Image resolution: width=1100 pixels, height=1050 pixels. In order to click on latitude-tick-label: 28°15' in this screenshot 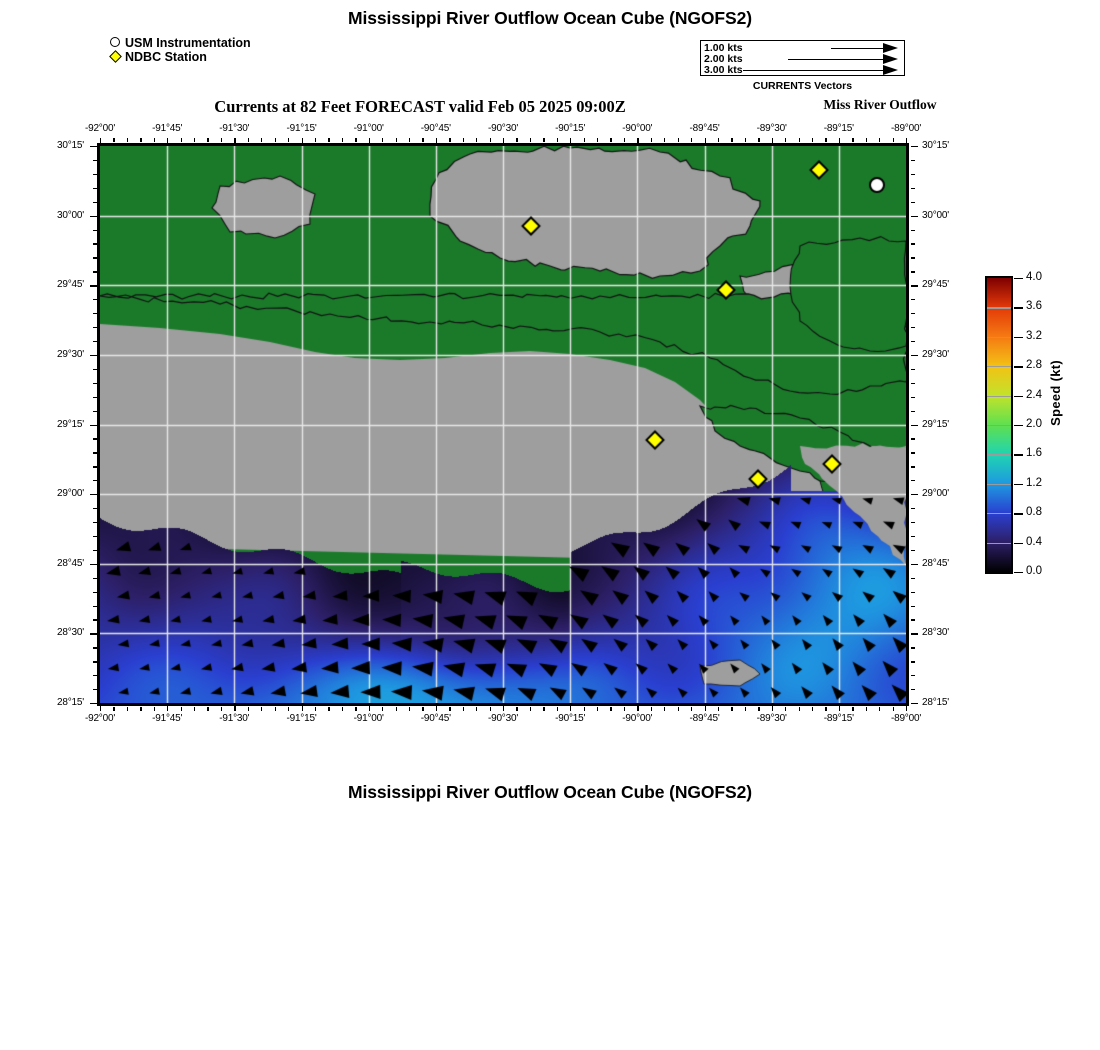, I will do `click(935, 702)`.